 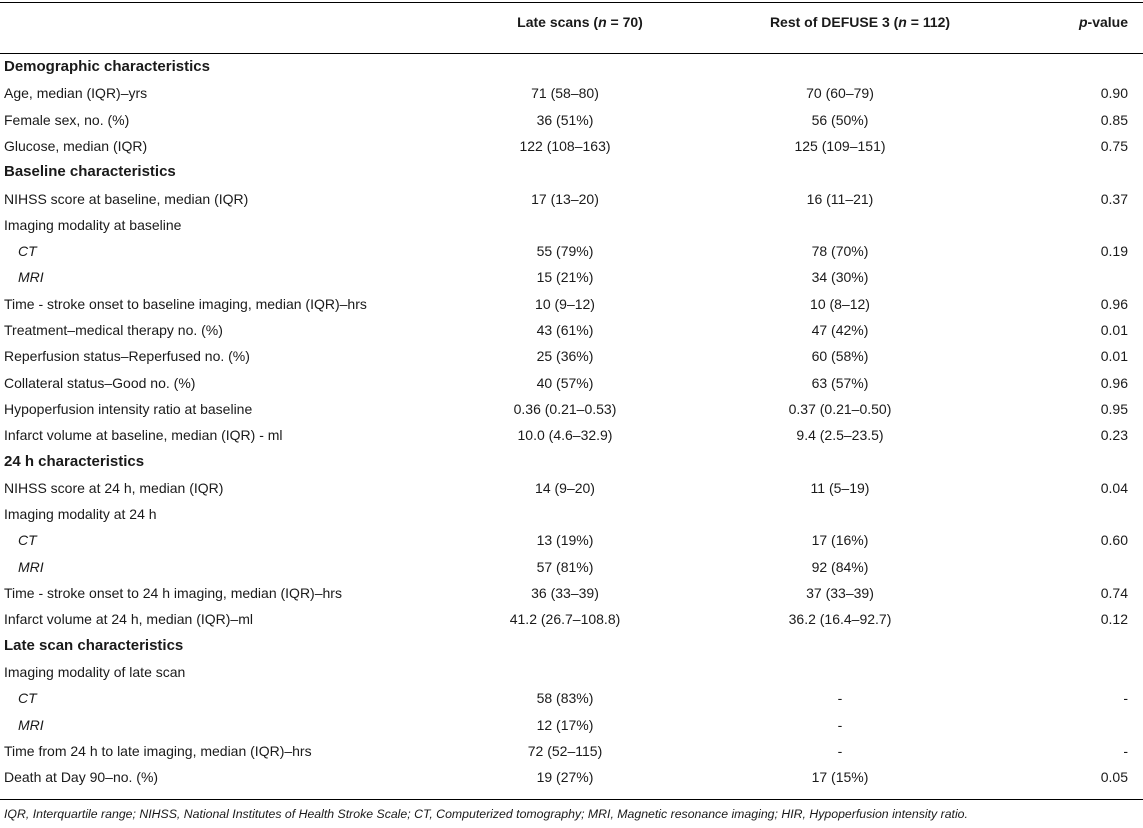 I want to click on rest-defuse-cell: 37 (33–39), so click(x=840, y=593).